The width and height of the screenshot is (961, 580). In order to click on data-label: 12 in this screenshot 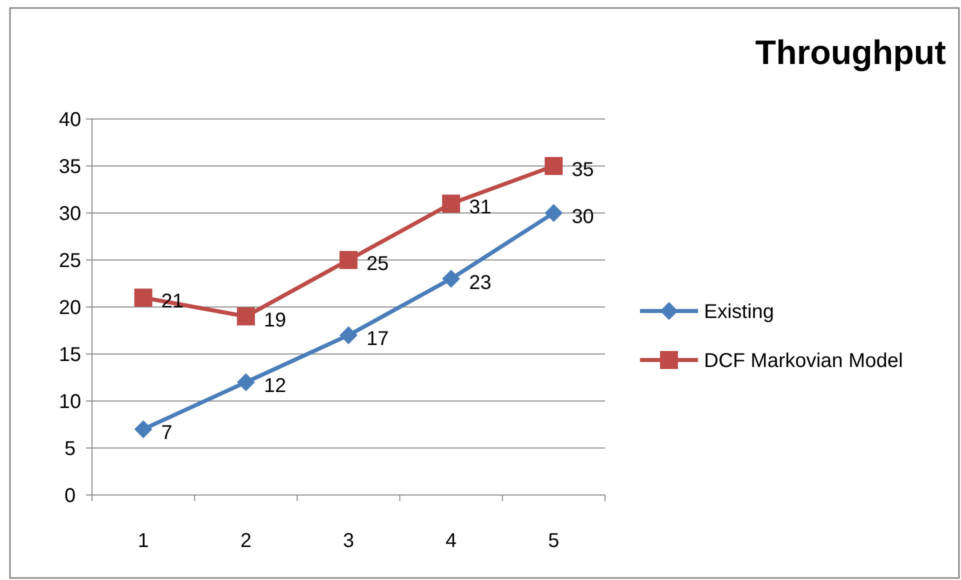, I will do `click(275, 386)`.